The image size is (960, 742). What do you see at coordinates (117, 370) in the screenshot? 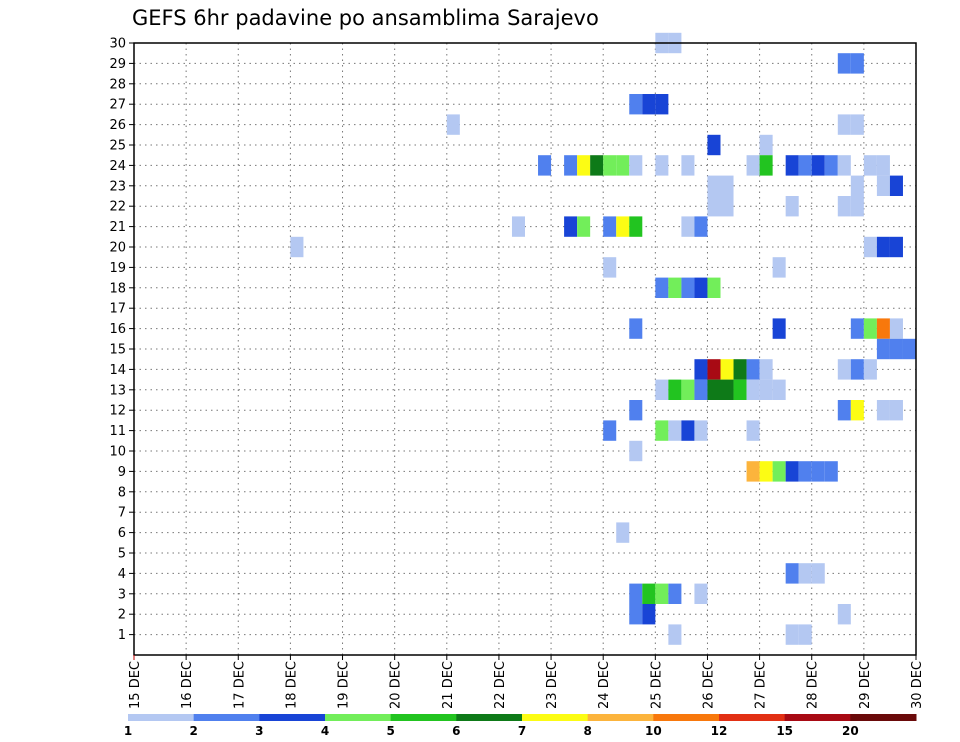
I see `y-tick-label: 14` at bounding box center [117, 370].